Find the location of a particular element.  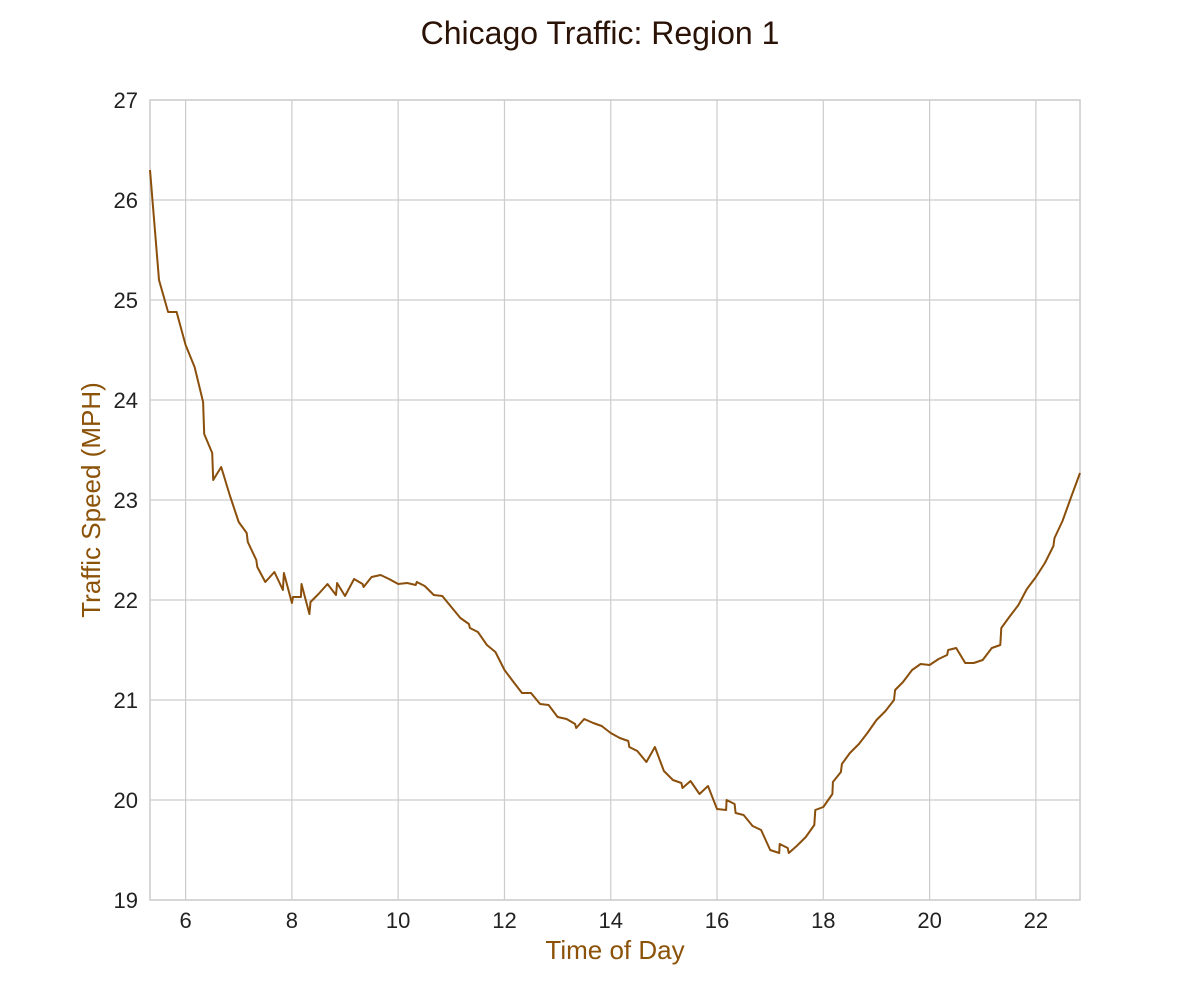

x-tick-label: 16 is located at coordinates (717, 920).